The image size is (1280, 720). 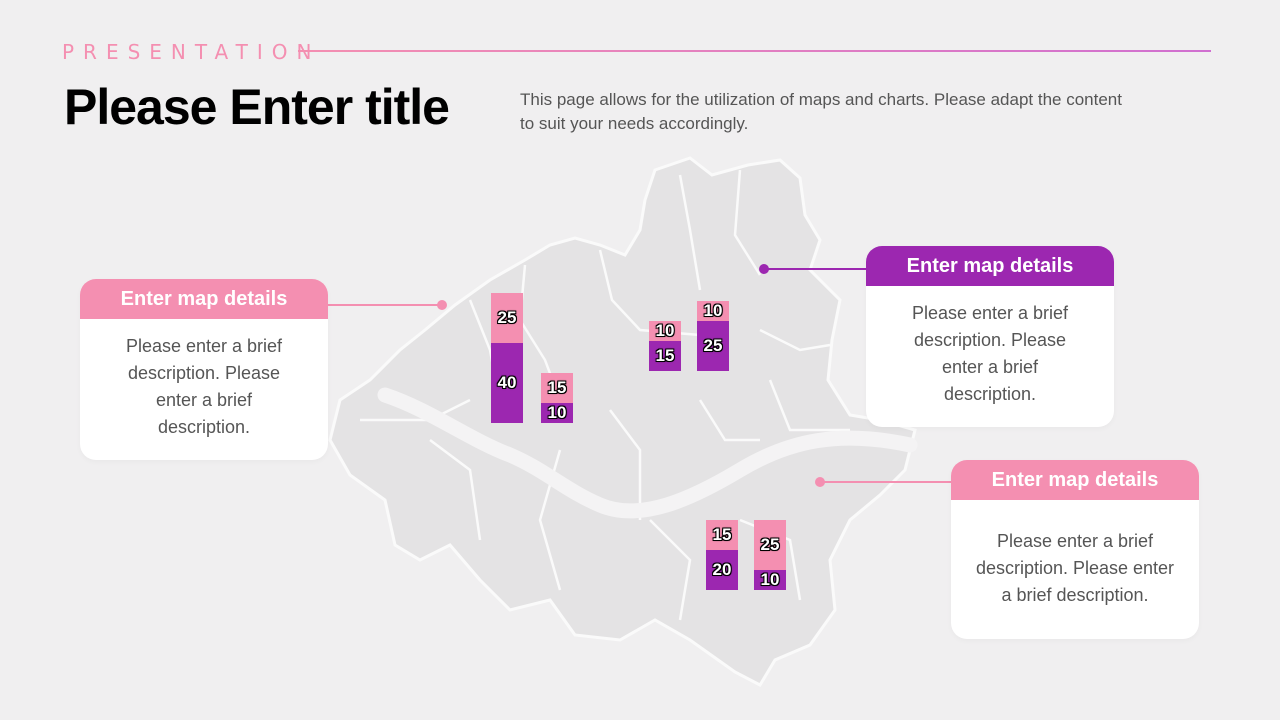 I want to click on card-right-top-heading: Enter map details, so click(x=990, y=266).